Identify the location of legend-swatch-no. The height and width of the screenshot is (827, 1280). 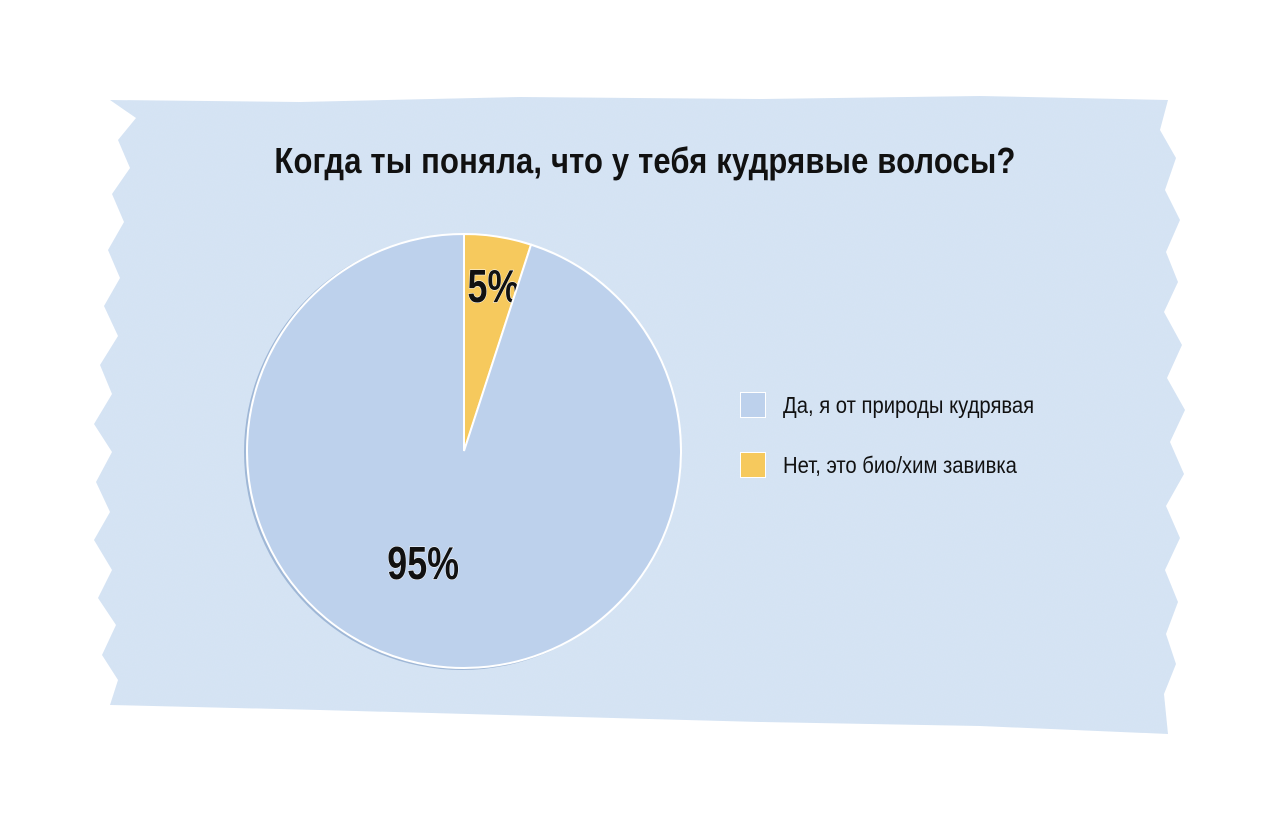
(753, 465).